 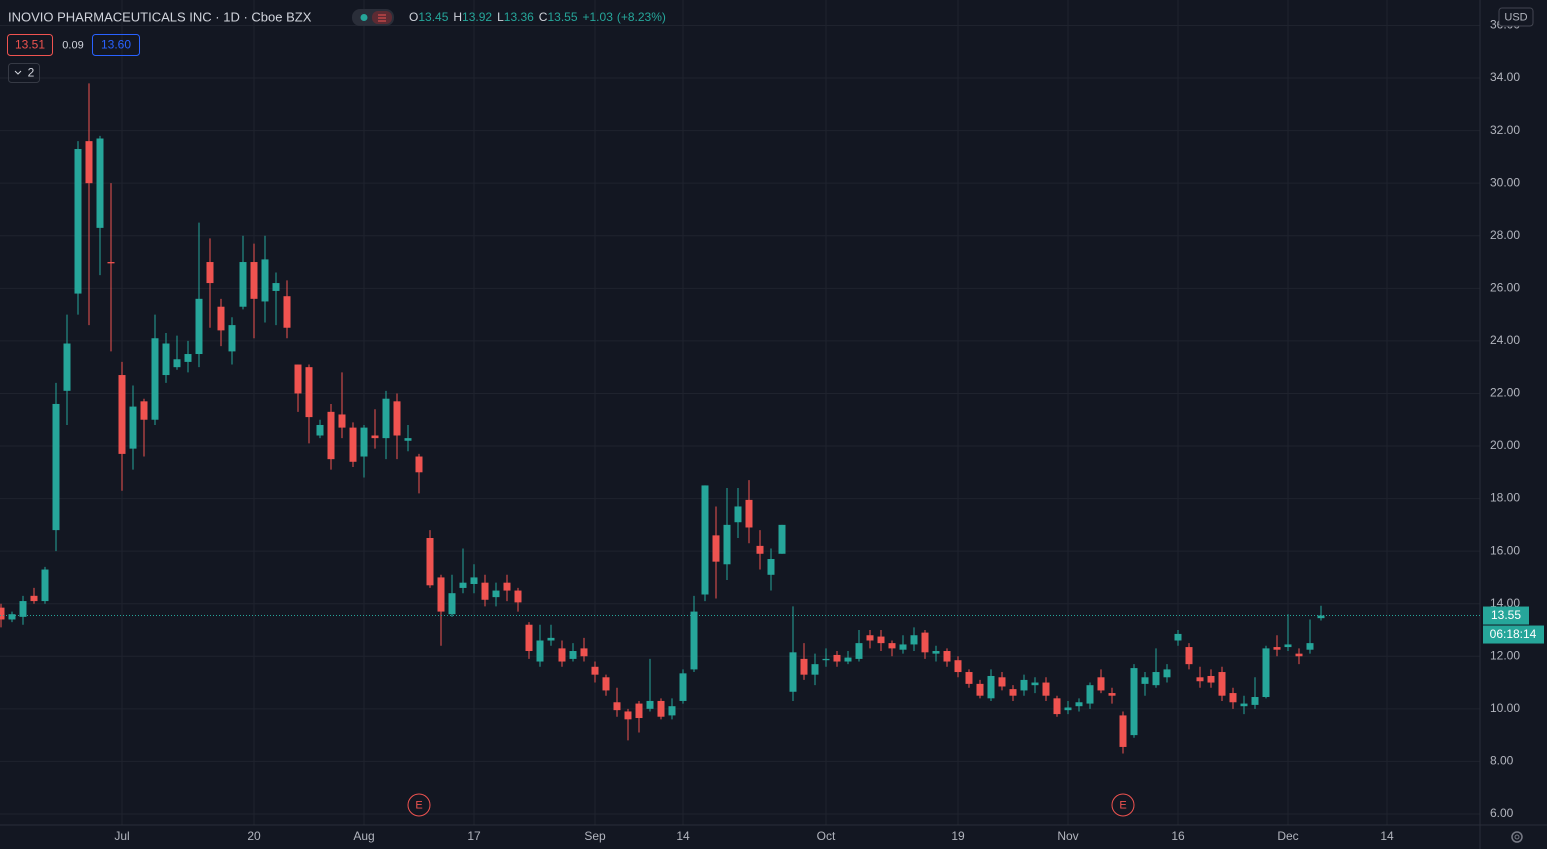 I want to click on bid-box, so click(x=30, y=45).